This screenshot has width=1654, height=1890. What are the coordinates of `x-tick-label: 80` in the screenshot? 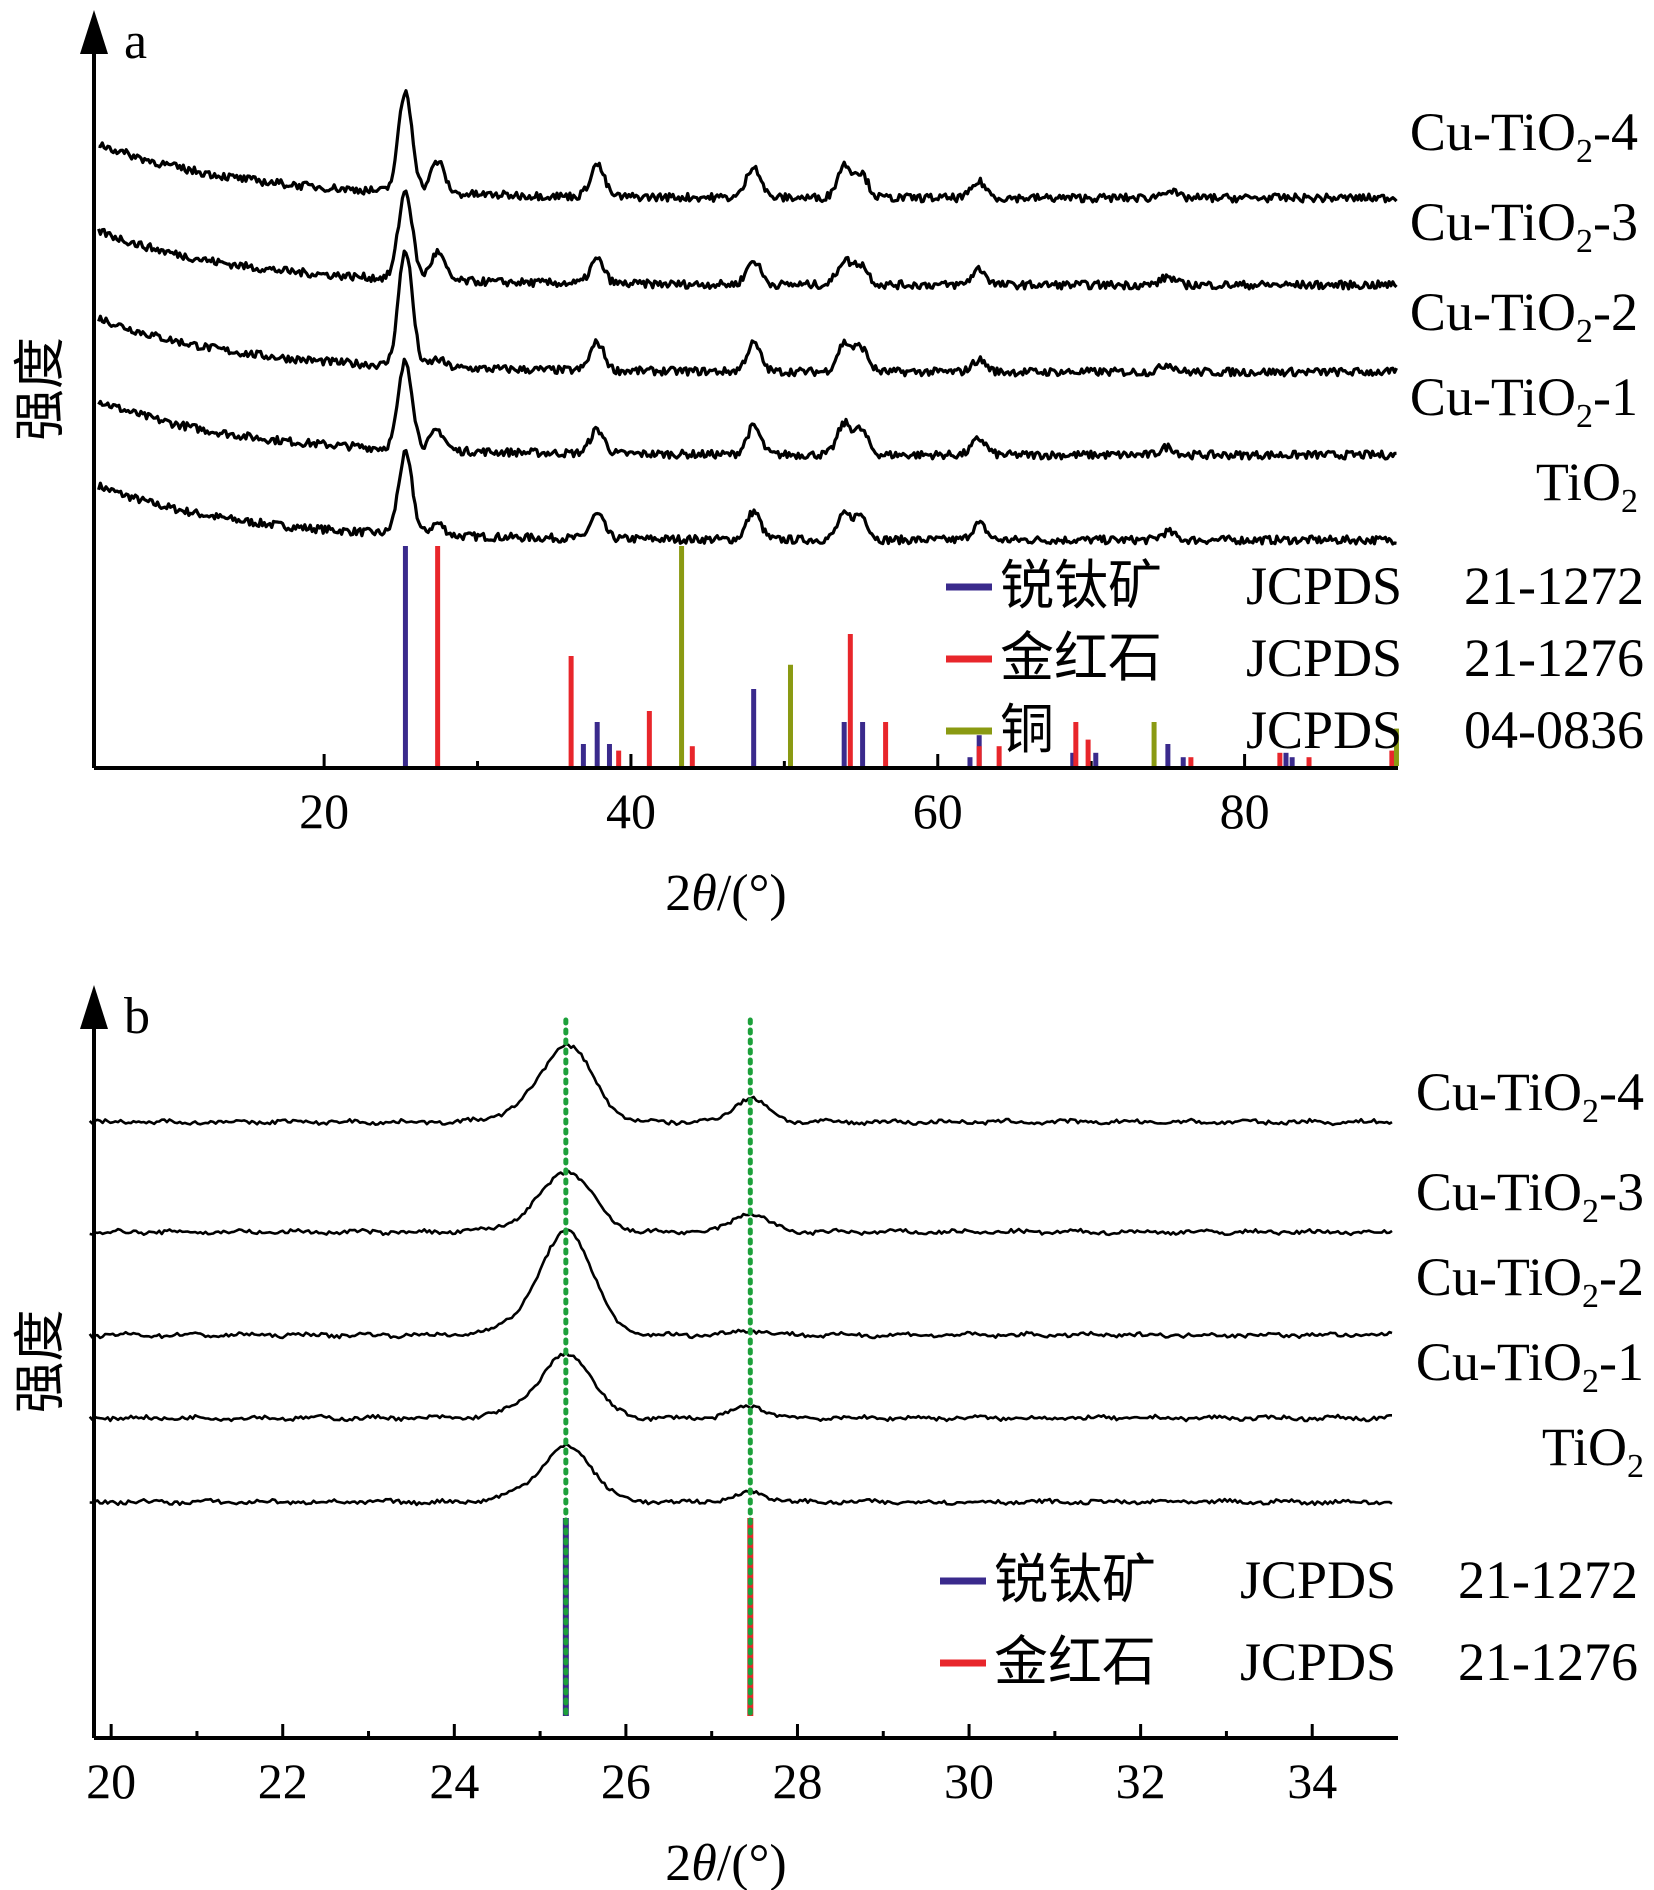 It's located at (1245, 811).